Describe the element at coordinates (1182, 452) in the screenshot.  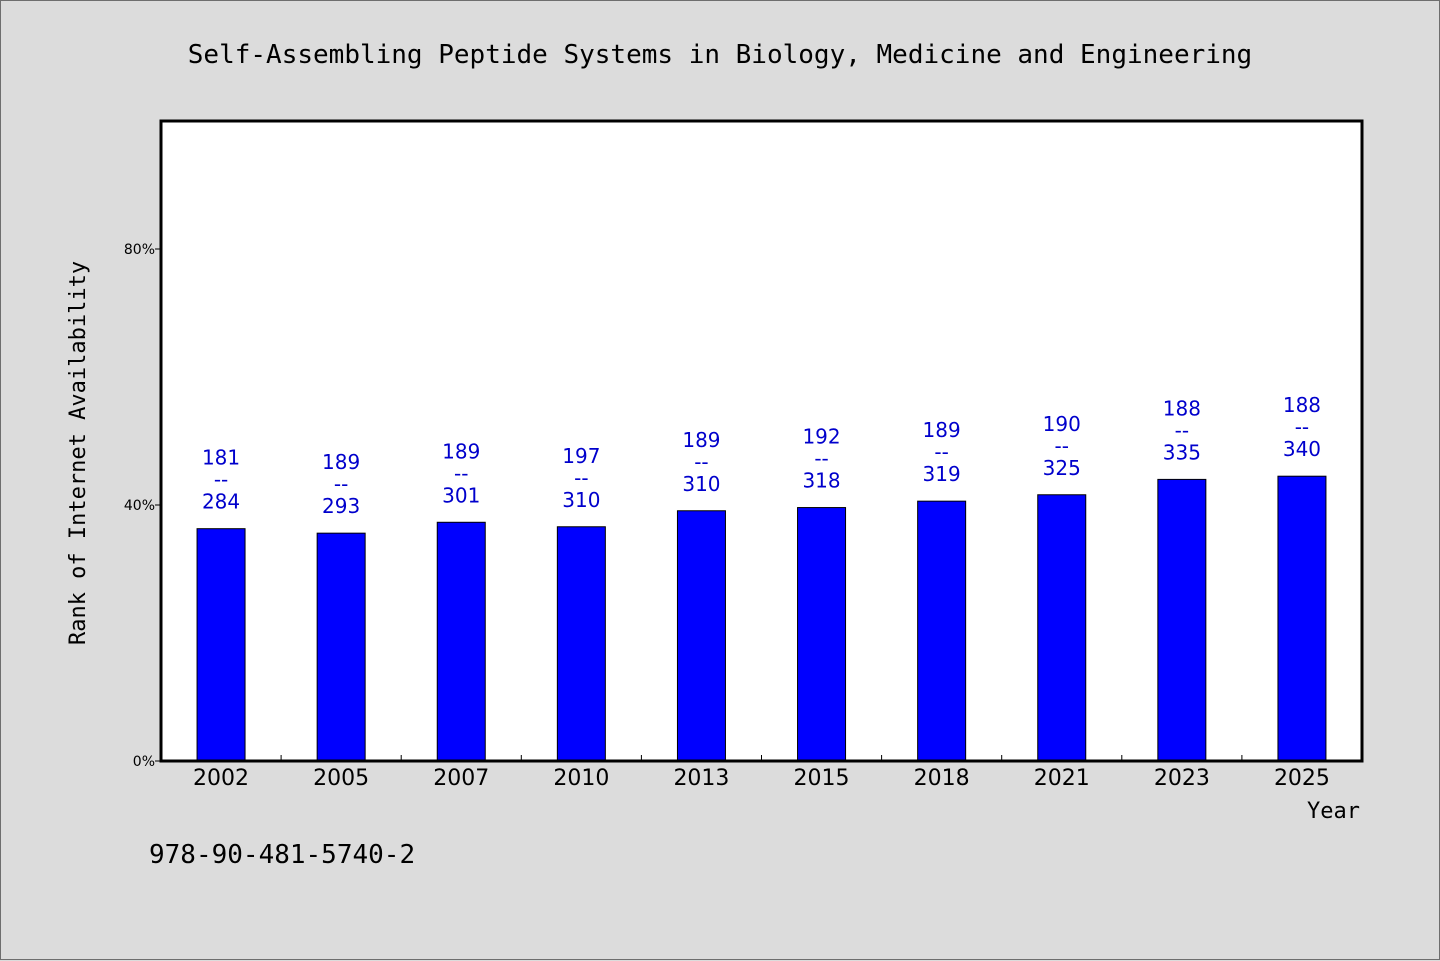
I see `data-label: 335` at that location.